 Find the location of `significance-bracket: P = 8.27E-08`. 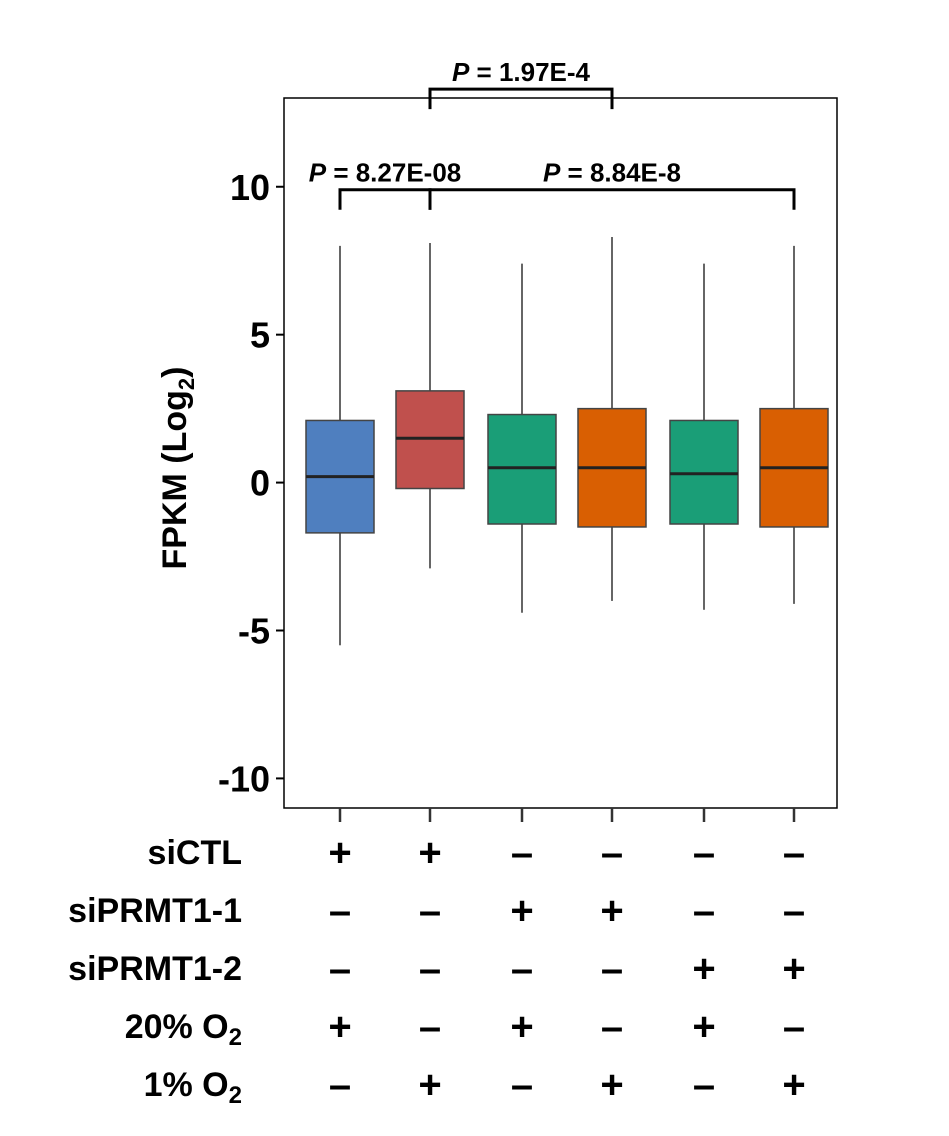

significance-bracket: P = 8.27E-08 is located at coordinates (385, 184).